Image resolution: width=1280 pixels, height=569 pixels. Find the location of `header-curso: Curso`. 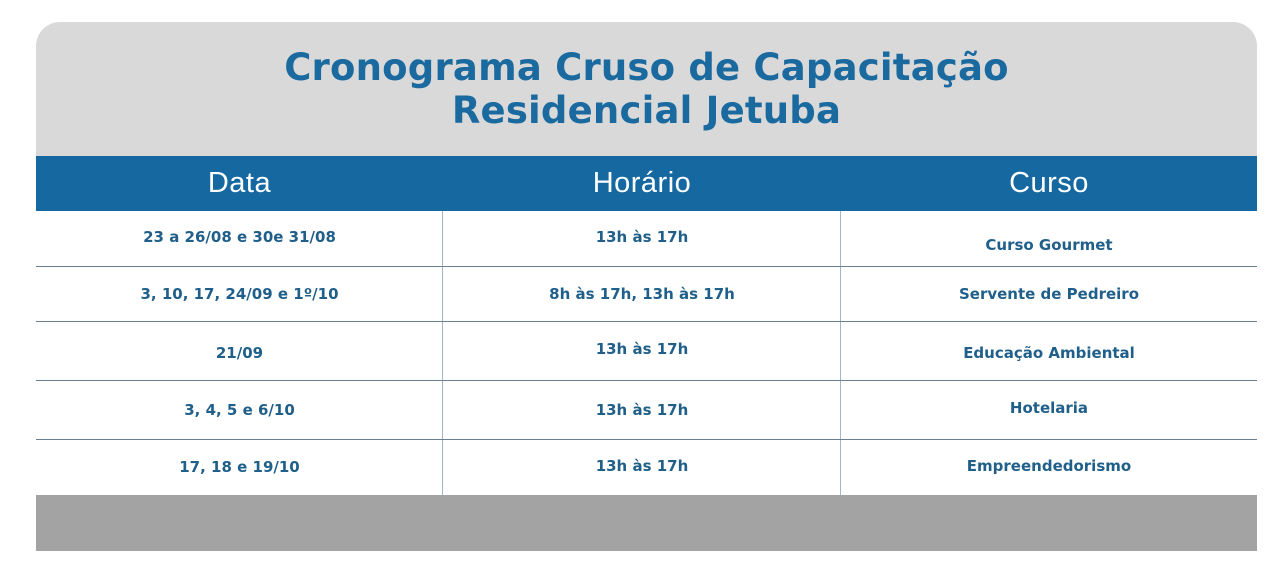

header-curso: Curso is located at coordinates (1049, 183).